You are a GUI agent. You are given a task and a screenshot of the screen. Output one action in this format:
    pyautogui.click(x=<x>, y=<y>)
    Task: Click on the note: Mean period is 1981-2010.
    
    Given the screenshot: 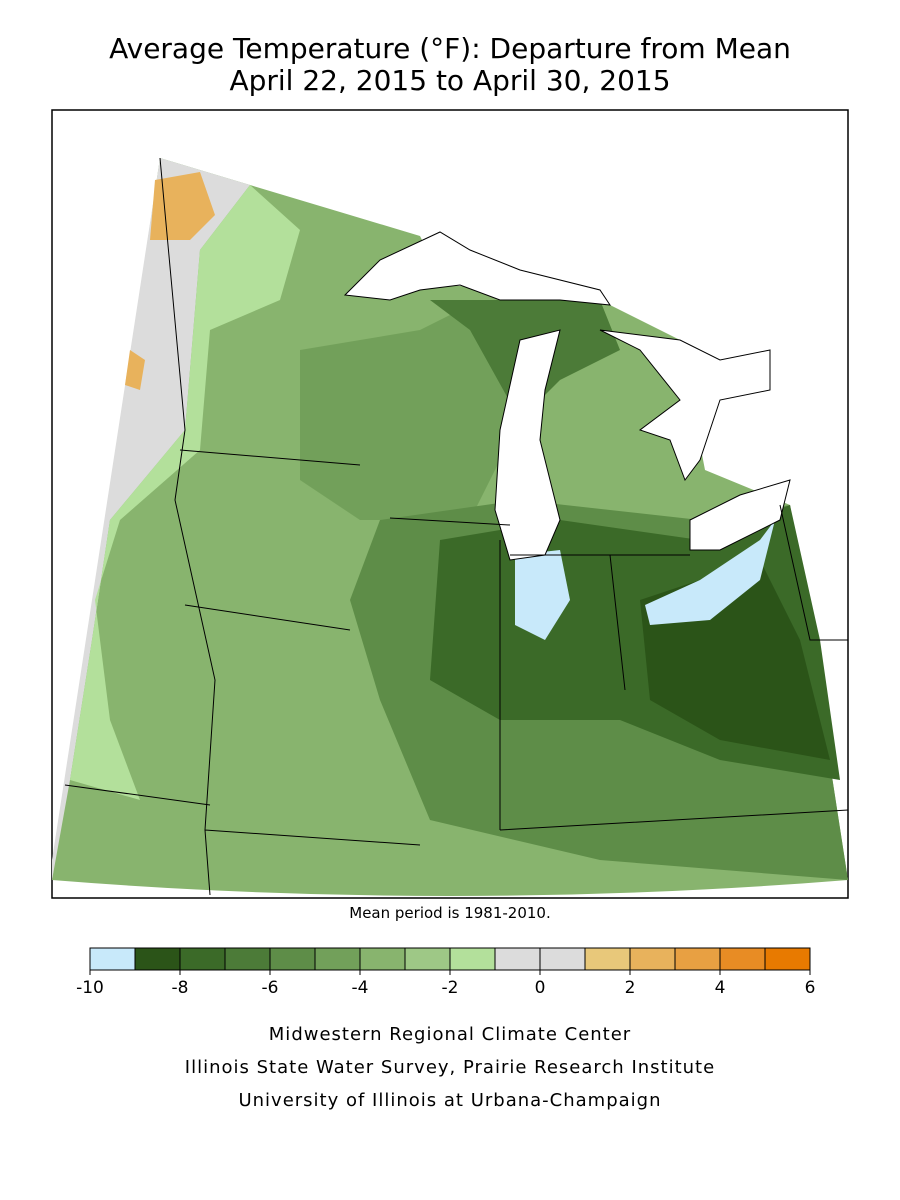 What is the action you would take?
    pyautogui.click(x=449, y=913)
    